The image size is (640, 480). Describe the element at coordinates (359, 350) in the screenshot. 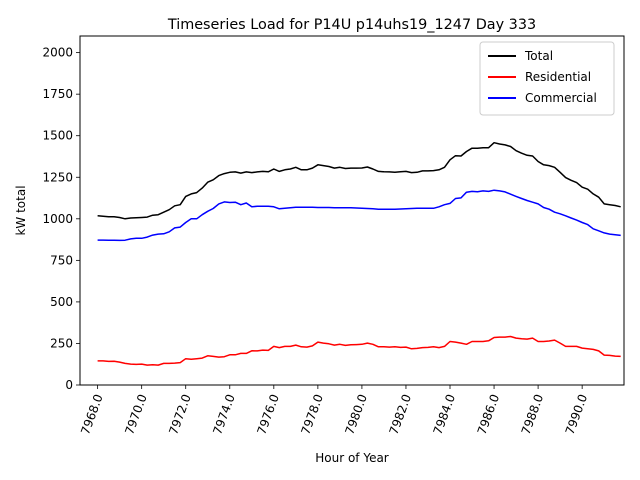

I see `series-line-residential` at that location.